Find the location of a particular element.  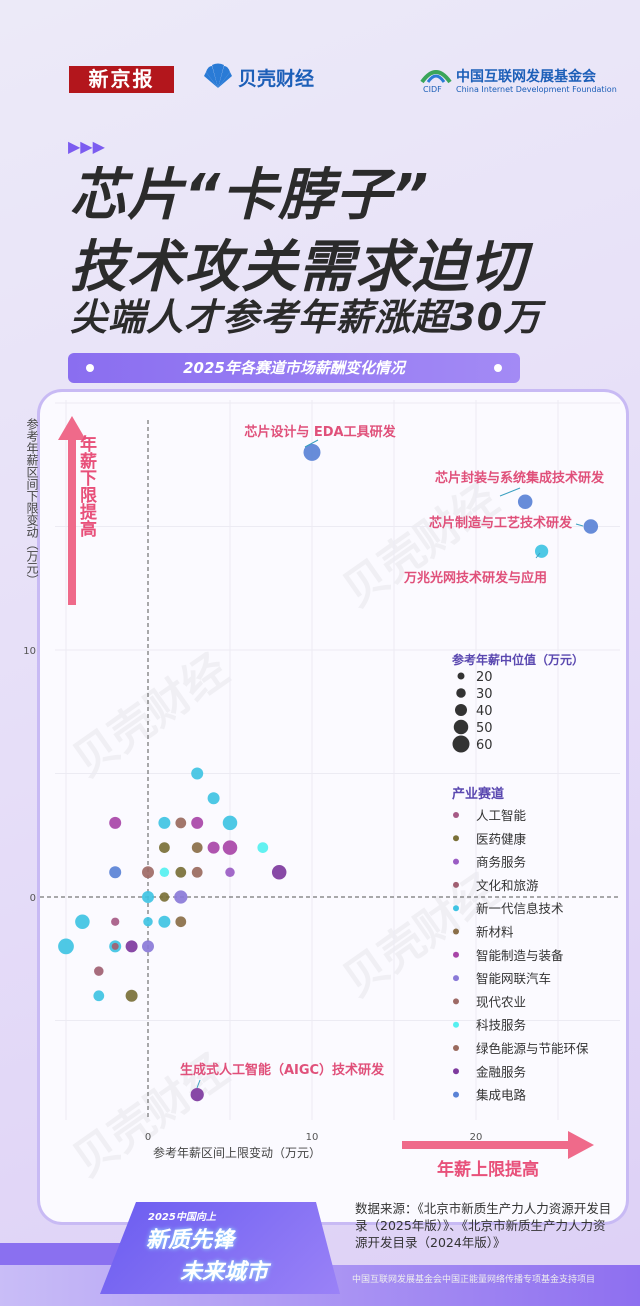

x-arrow-icon is located at coordinates (498, 1145).